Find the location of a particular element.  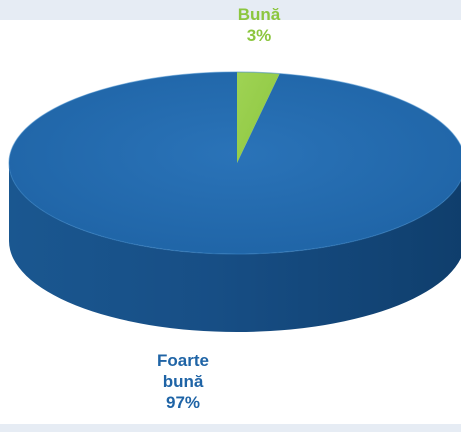

top-band is located at coordinates (230, 10).